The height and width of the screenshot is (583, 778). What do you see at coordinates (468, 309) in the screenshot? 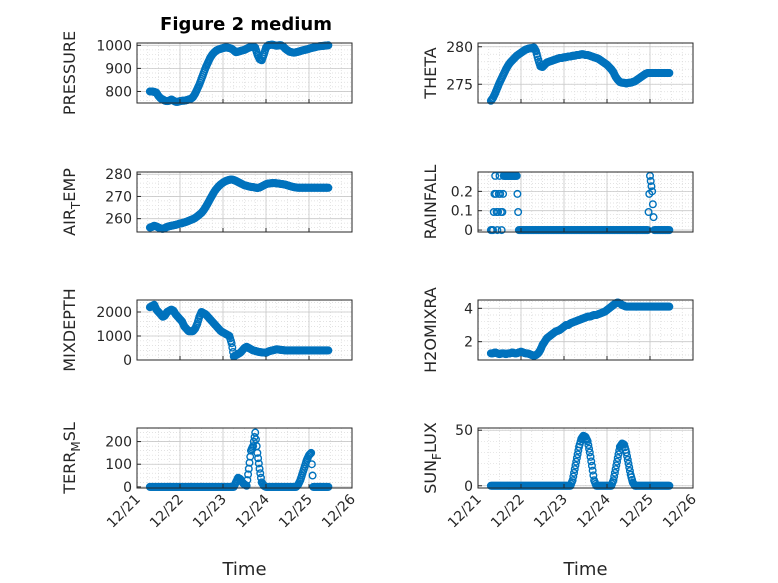
I see `y-tick-label: 4` at bounding box center [468, 309].